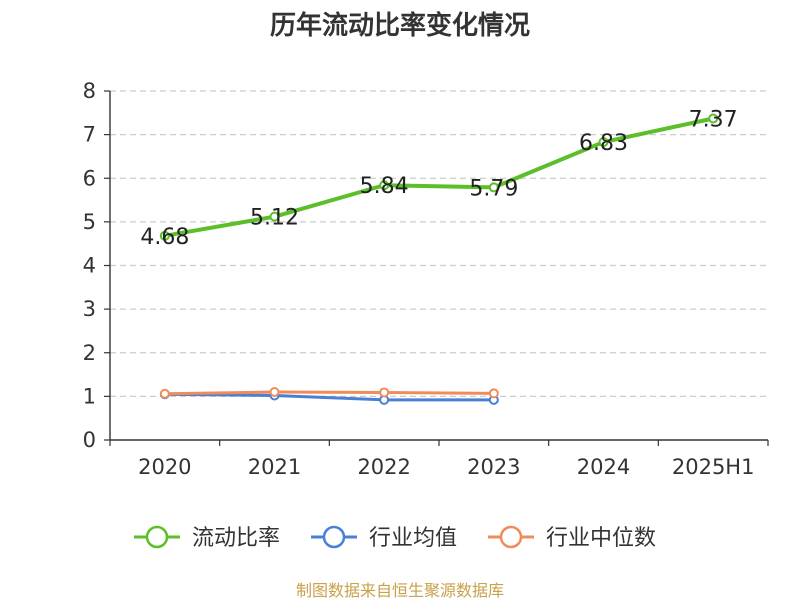 The width and height of the screenshot is (800, 600). What do you see at coordinates (89, 440) in the screenshot?
I see `y-tick-label: 0` at bounding box center [89, 440].